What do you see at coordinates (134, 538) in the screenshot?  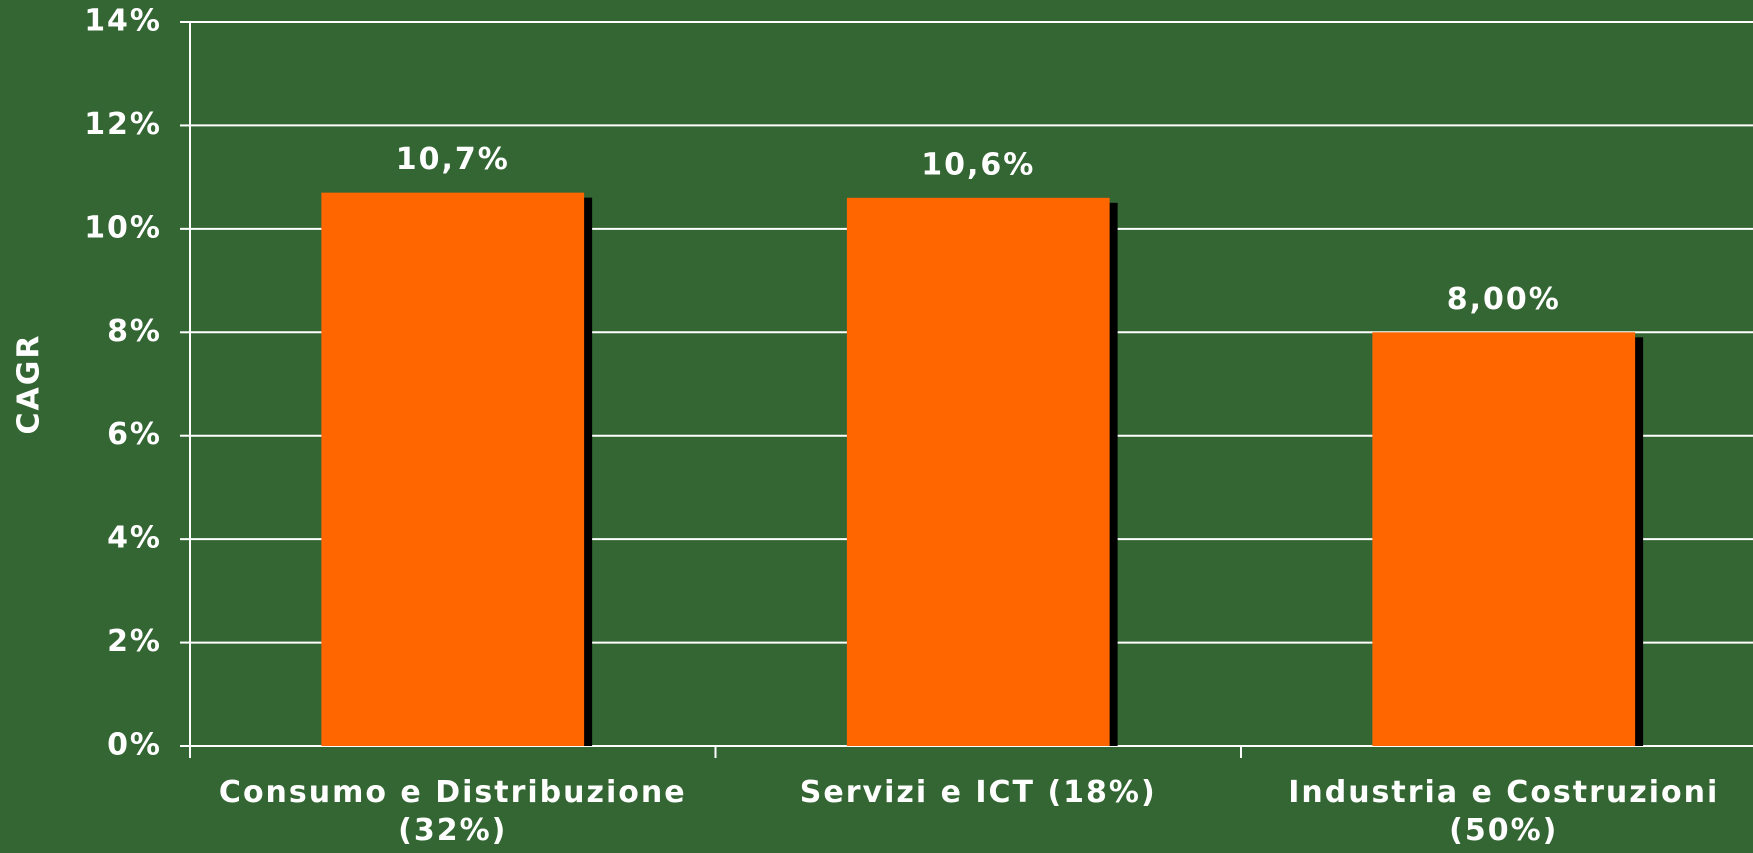 I see `y-tick-label: 4%` at bounding box center [134, 538].